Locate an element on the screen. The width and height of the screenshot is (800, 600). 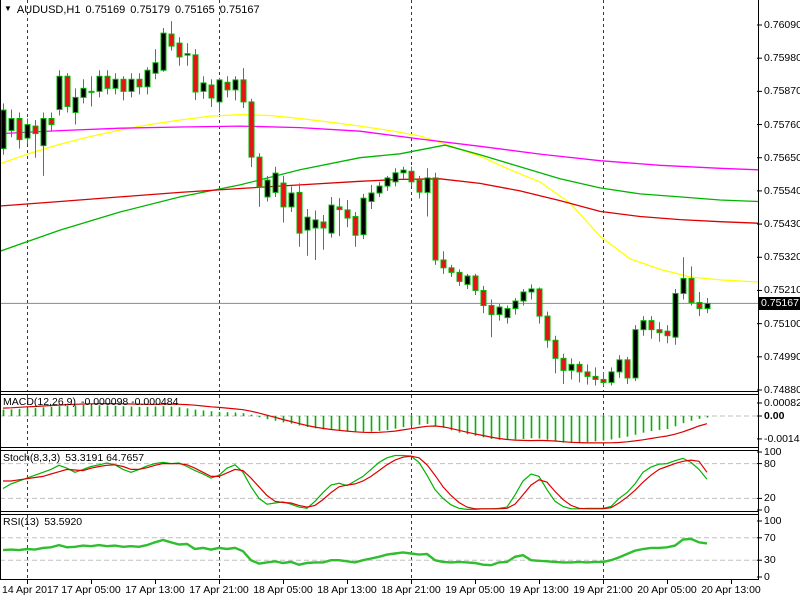
panel-splitter-macd-stoch is located at coordinates (400, 448).